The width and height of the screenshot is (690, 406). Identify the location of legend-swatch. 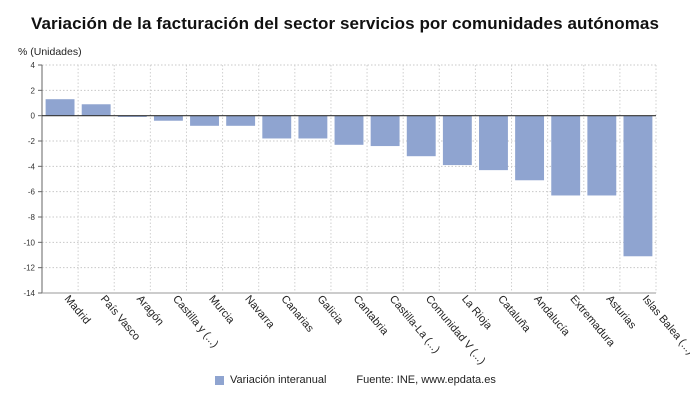
(219, 380).